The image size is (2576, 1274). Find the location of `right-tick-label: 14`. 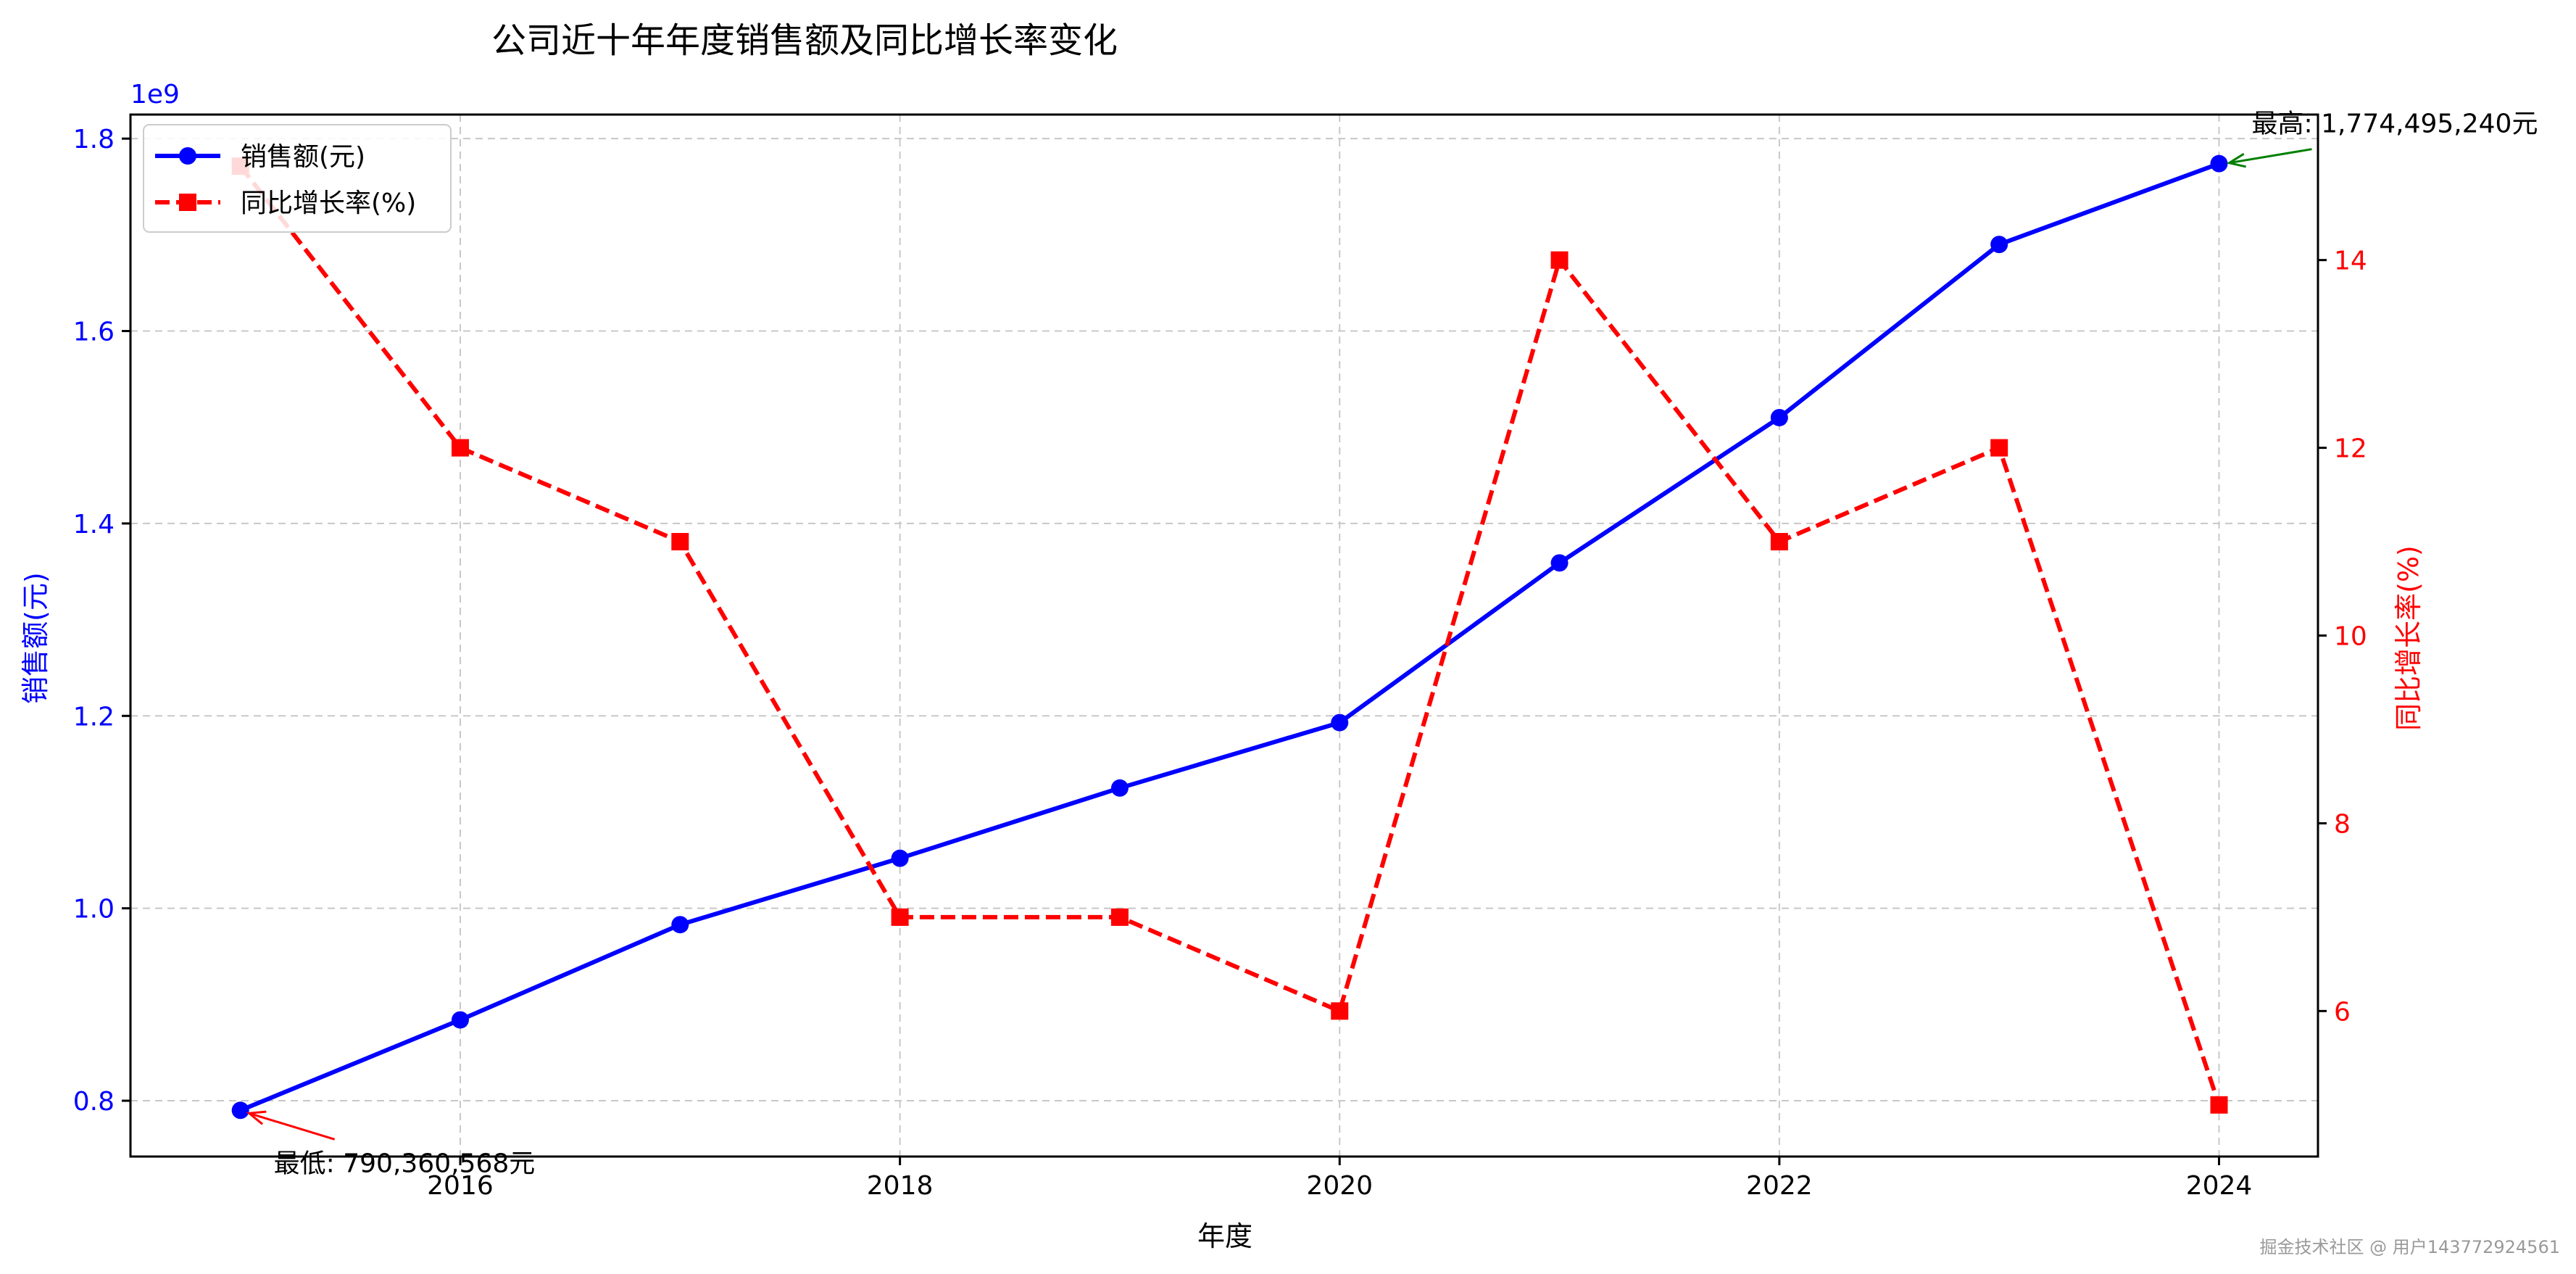

right-tick-label: 14 is located at coordinates (2350, 261).